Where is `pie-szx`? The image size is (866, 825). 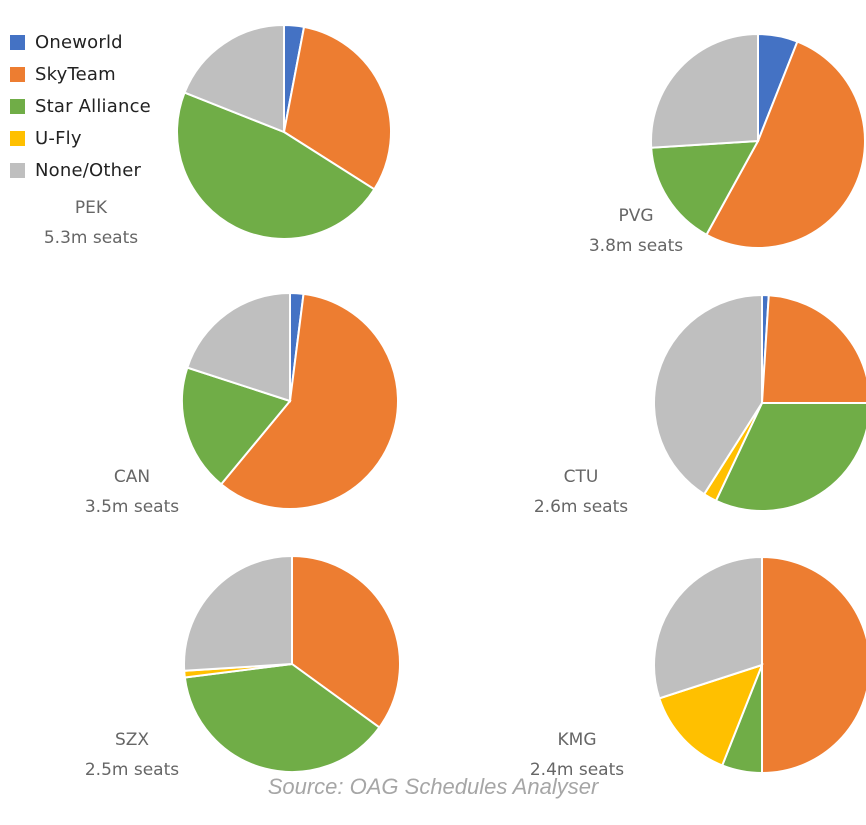
pie-szx is located at coordinates (292, 663).